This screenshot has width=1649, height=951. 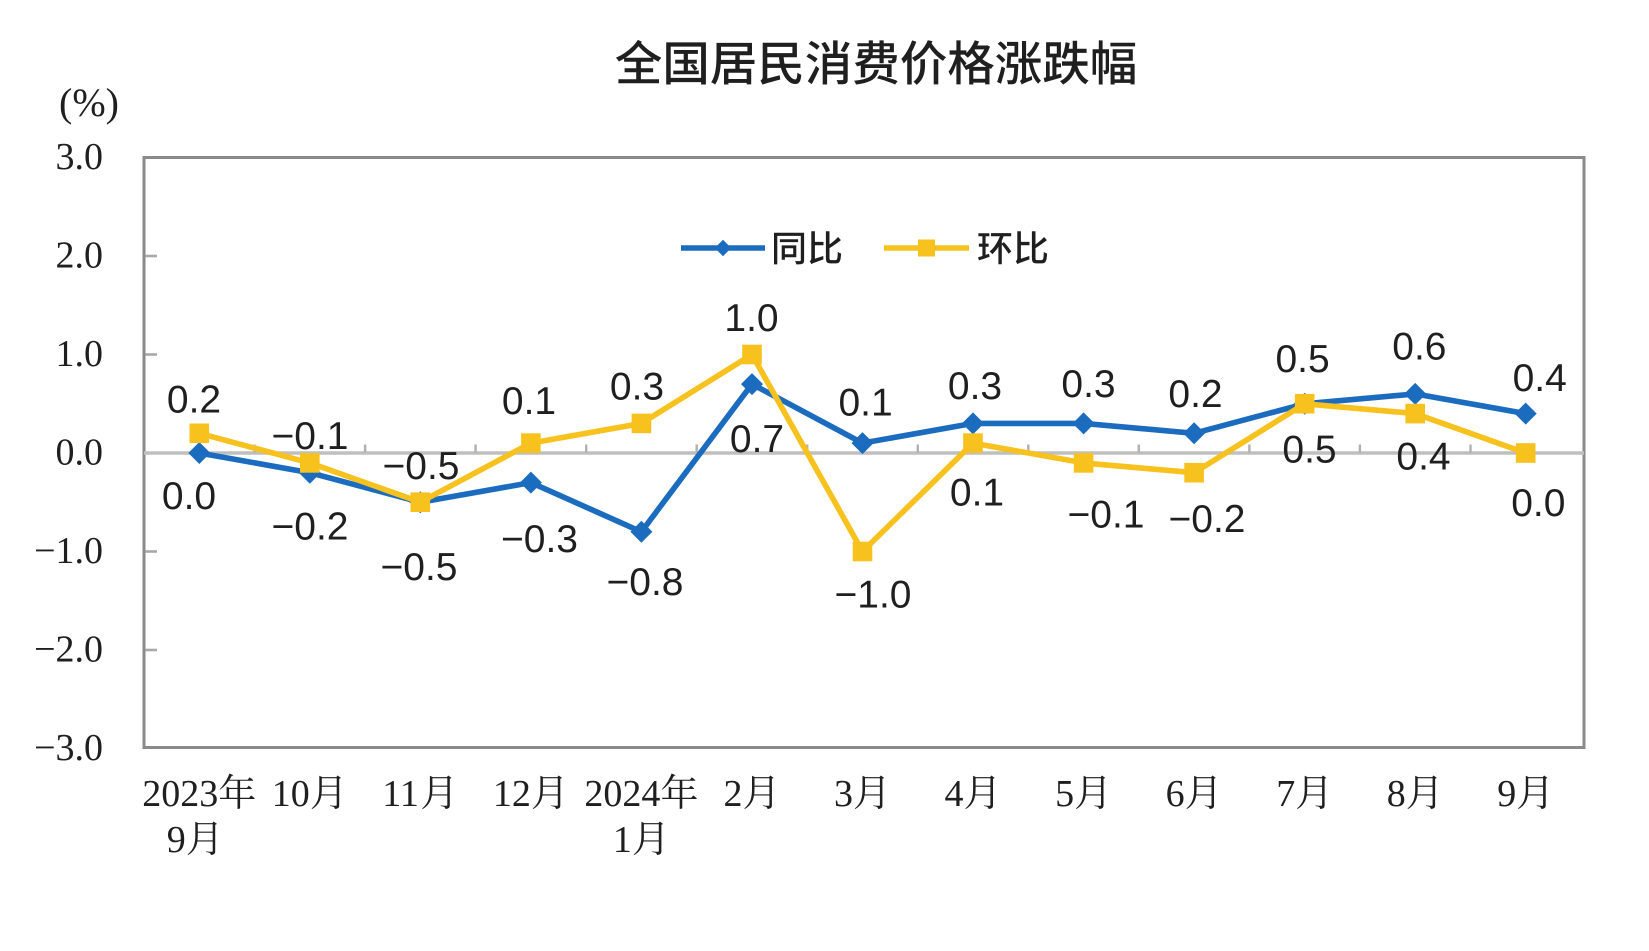 I want to click on svg-text: 10, so click(x=291, y=794).